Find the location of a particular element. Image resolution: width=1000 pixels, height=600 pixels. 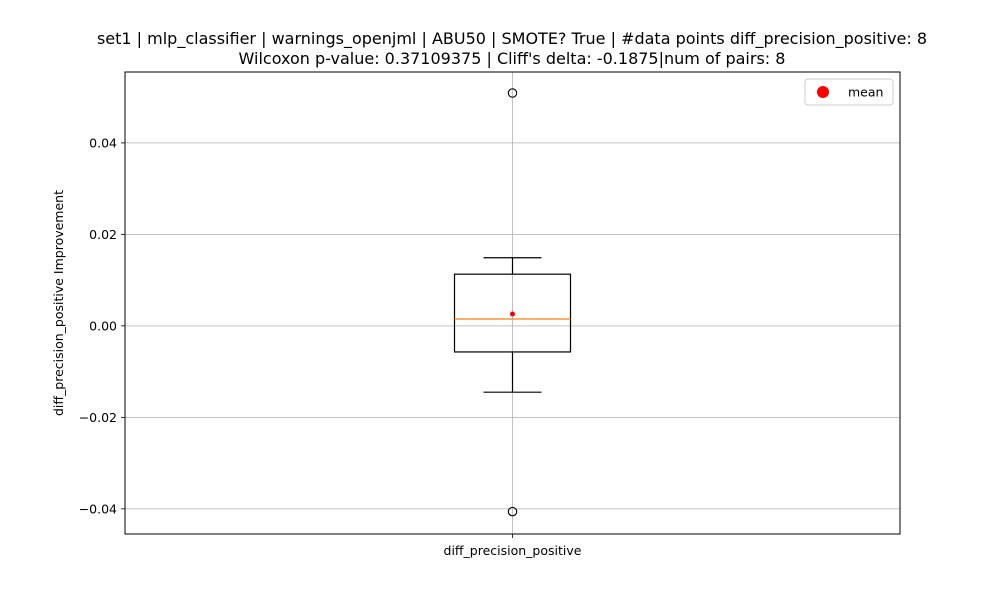

legend: mean is located at coordinates (849, 92).